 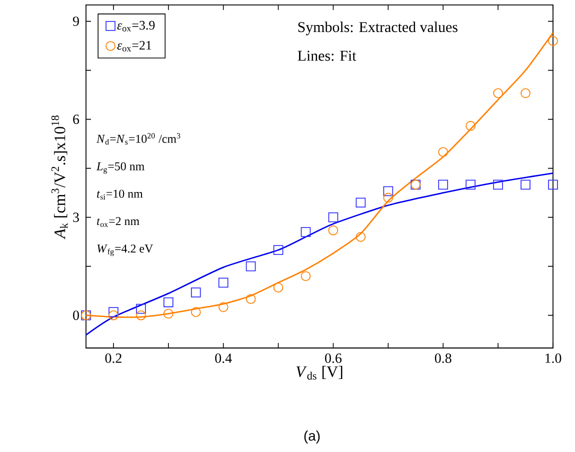 I want to click on x-tick-label: 0.6, so click(x=333, y=358).